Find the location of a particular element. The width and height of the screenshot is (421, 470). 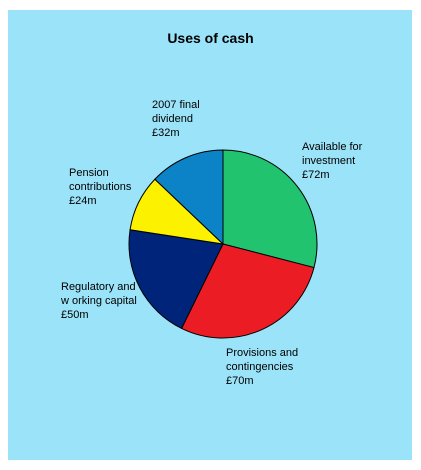

label-line: 2007 final is located at coordinates (176, 105).